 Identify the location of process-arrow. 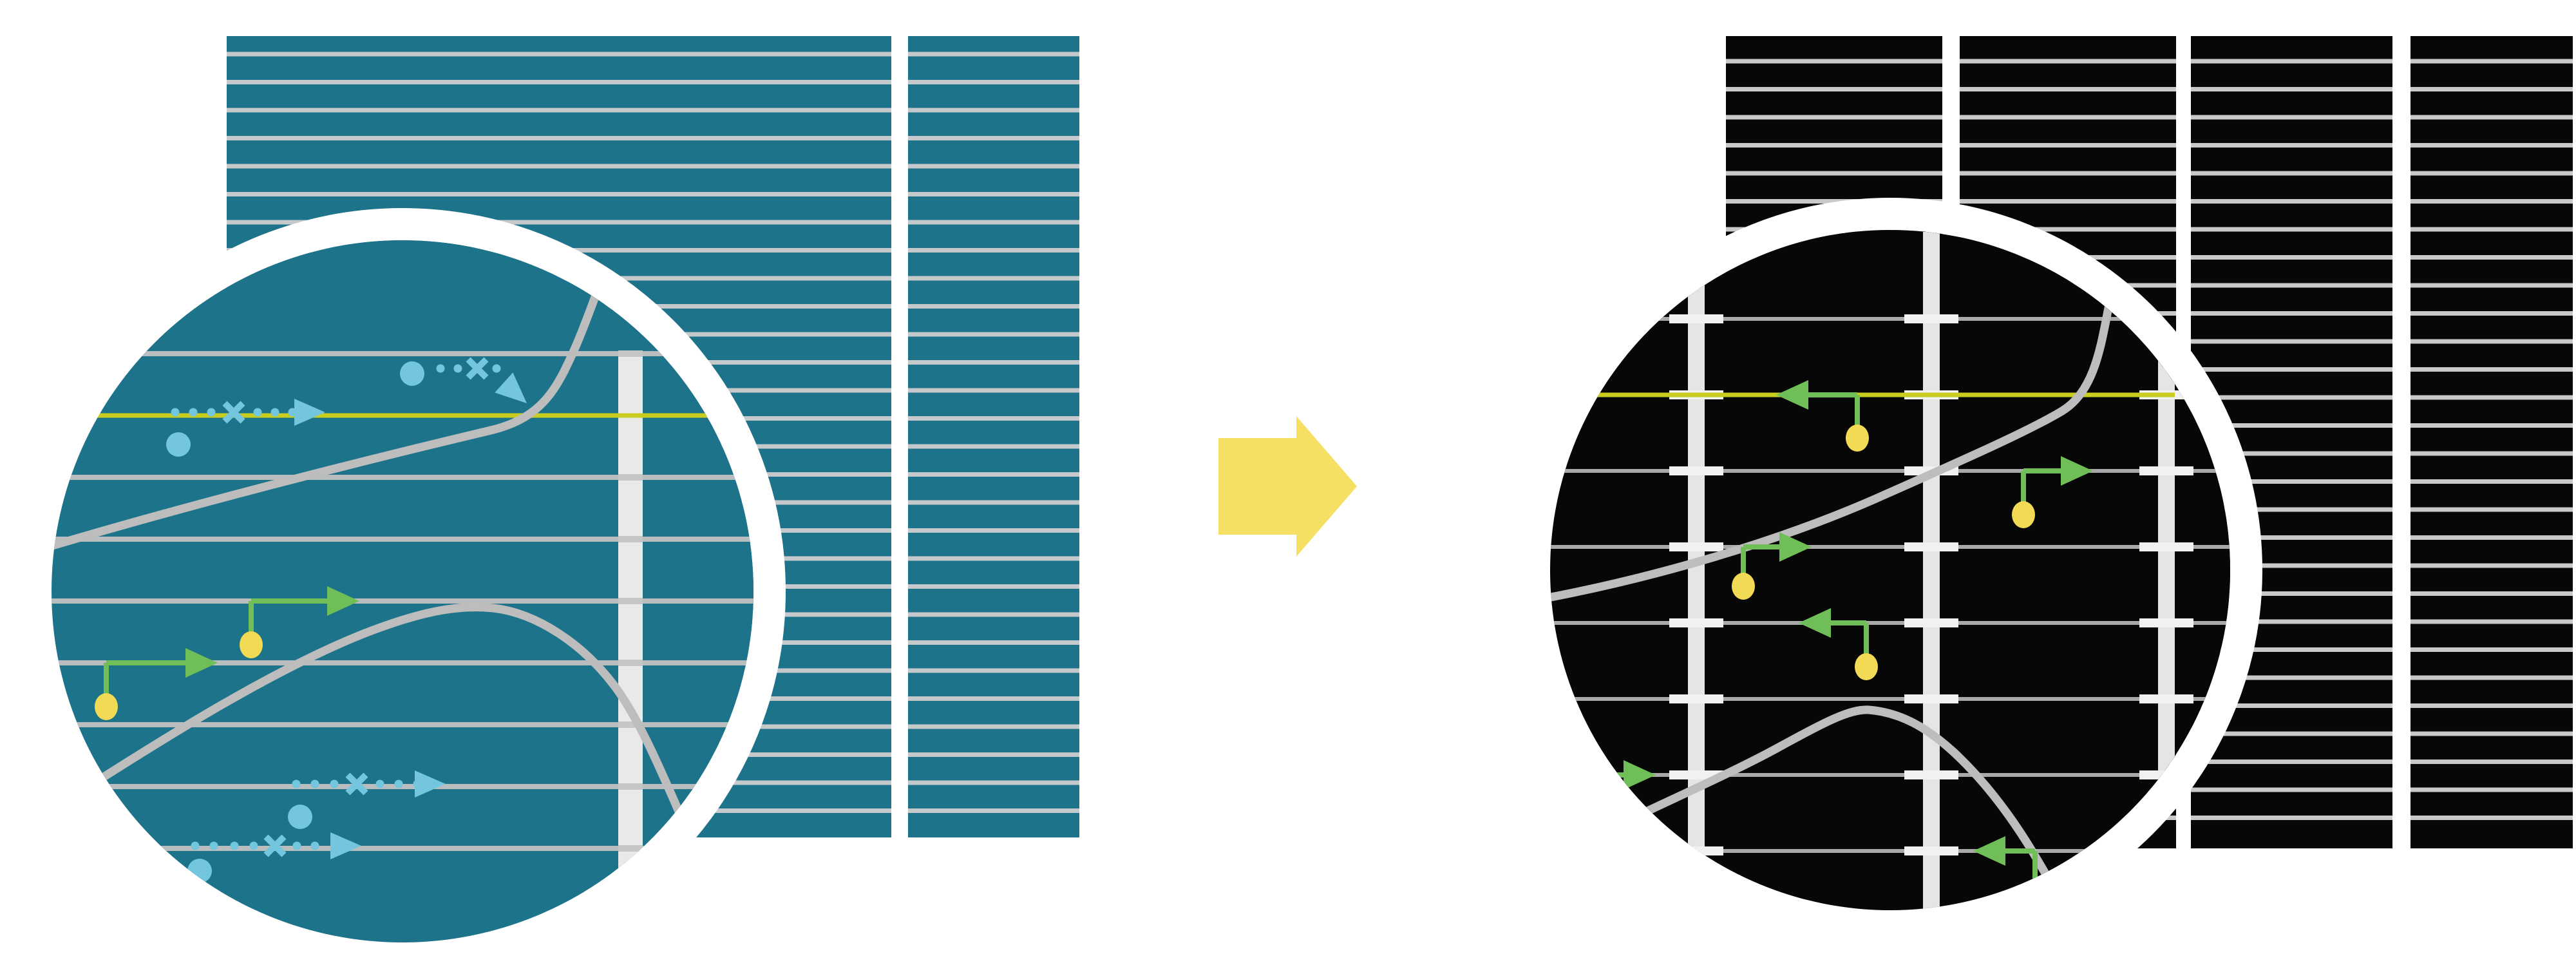
(1287, 486).